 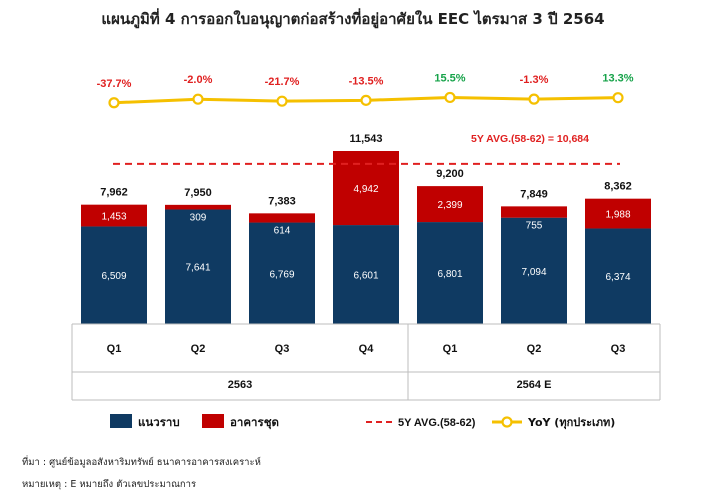 What do you see at coordinates (282, 349) in the screenshot?
I see `tick-label-2: Q3` at bounding box center [282, 349].